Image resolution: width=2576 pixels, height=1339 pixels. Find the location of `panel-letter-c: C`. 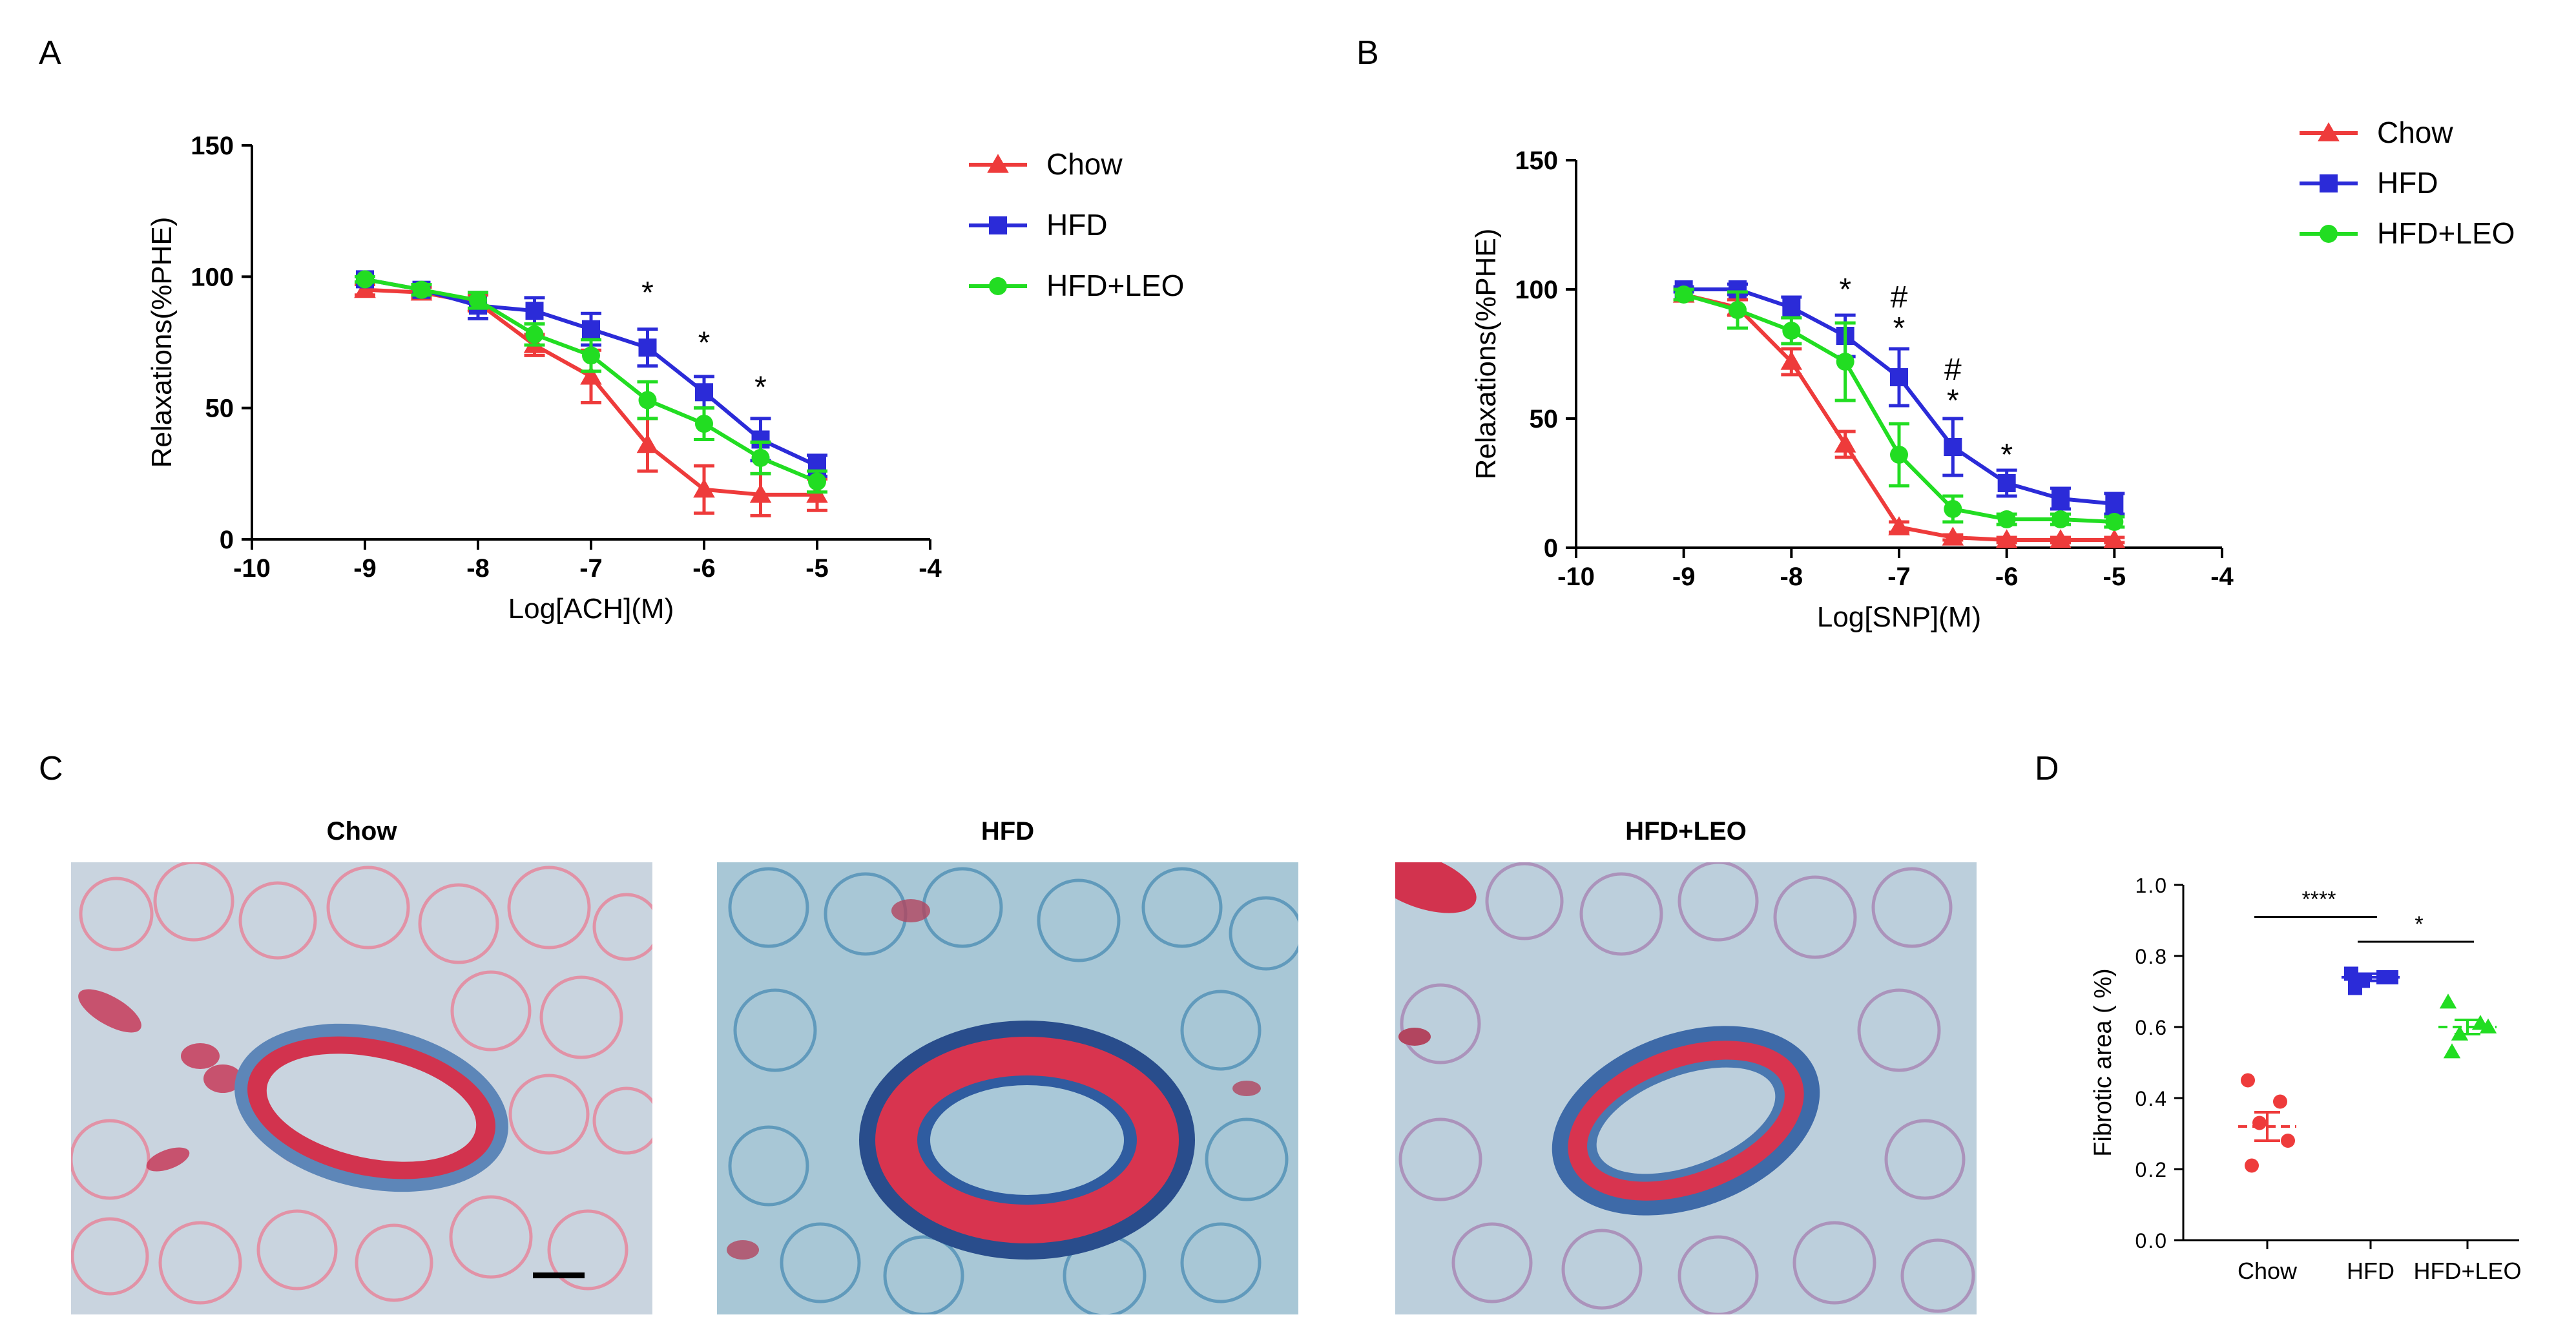

panel-letter-c: C is located at coordinates (51, 768).